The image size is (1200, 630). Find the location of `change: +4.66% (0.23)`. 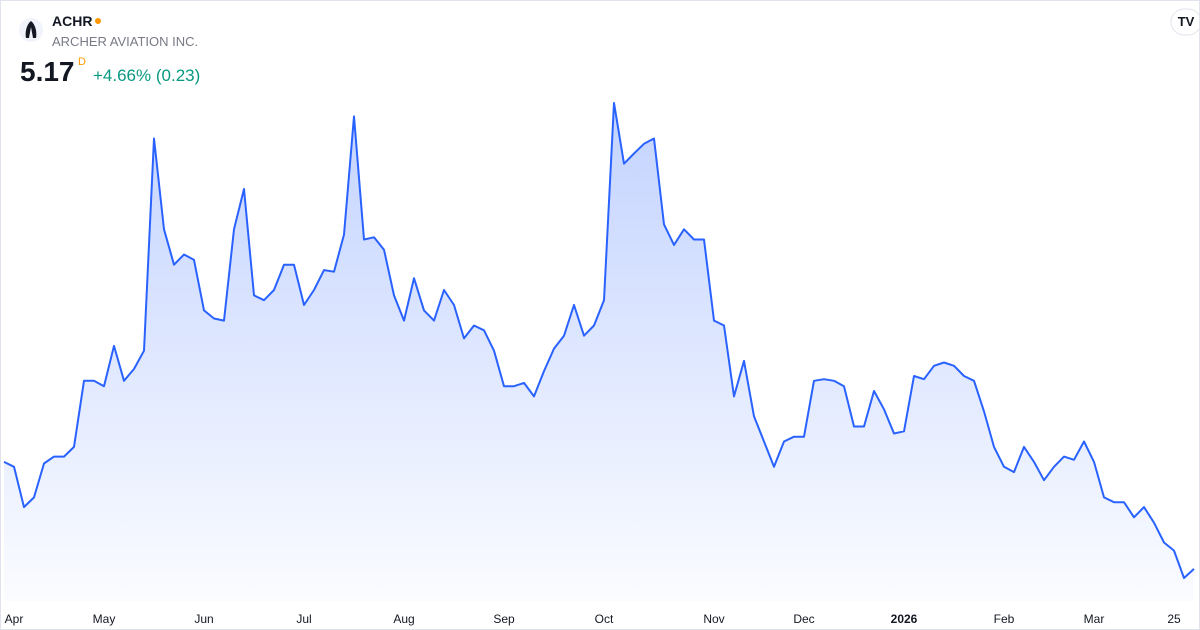

change: +4.66% (0.23) is located at coordinates (146, 76).